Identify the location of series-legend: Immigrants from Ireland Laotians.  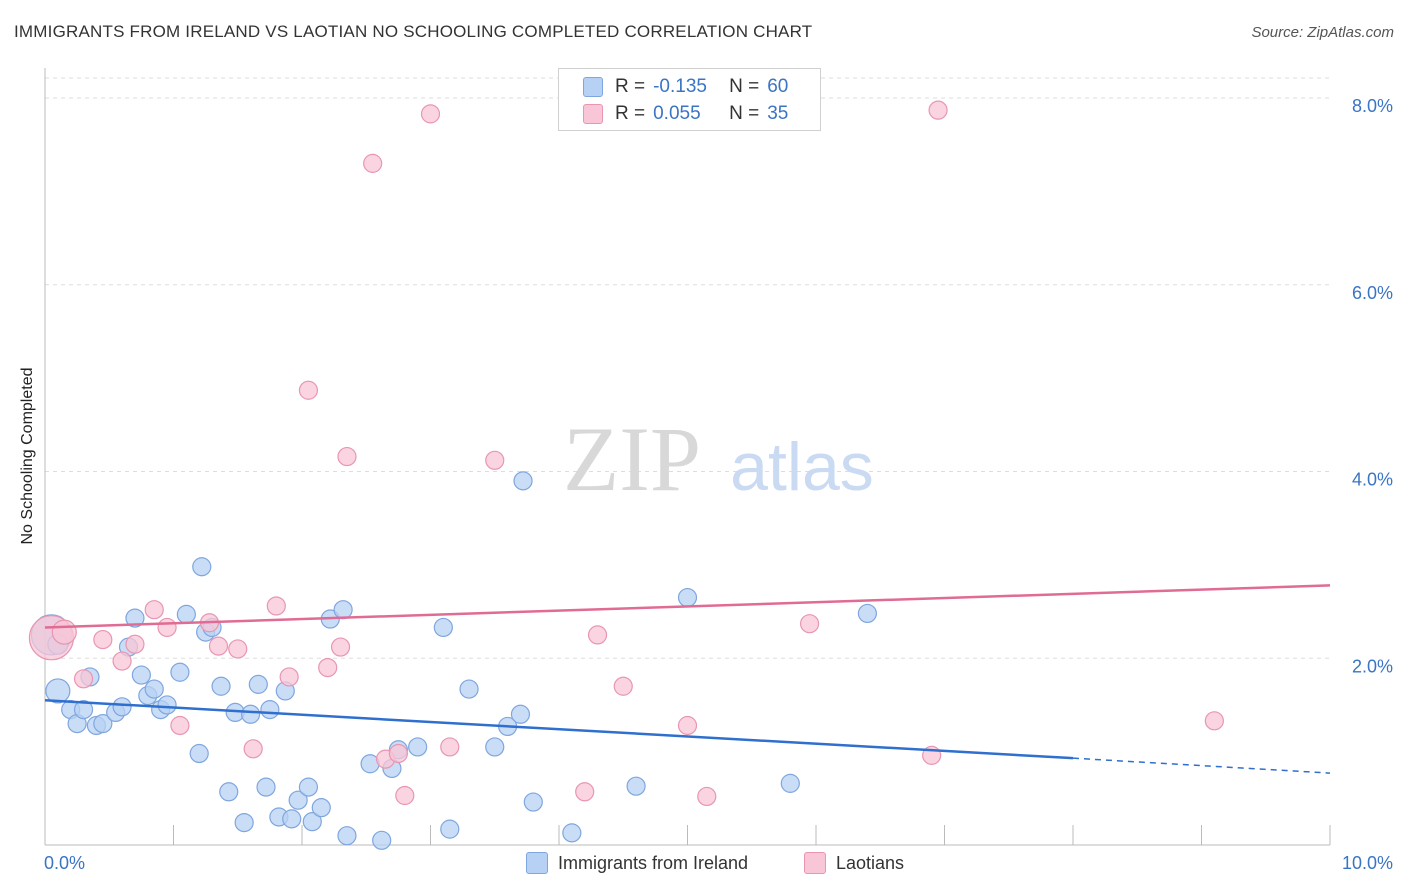
(703, 865).